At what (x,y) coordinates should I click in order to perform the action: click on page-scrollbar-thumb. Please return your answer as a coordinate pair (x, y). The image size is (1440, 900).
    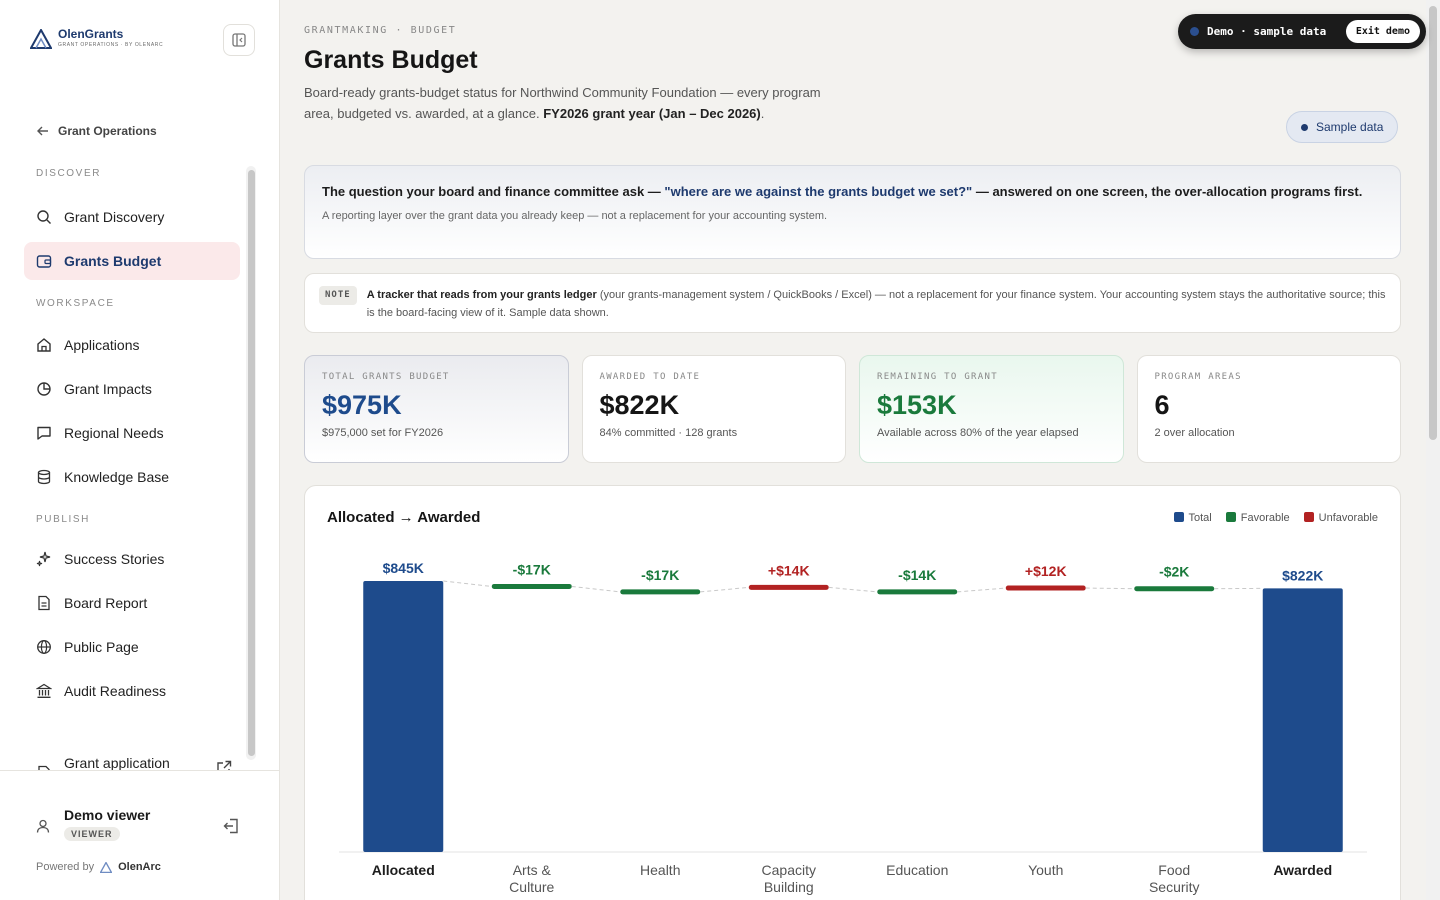
    Looking at the image, I should click on (1433, 223).